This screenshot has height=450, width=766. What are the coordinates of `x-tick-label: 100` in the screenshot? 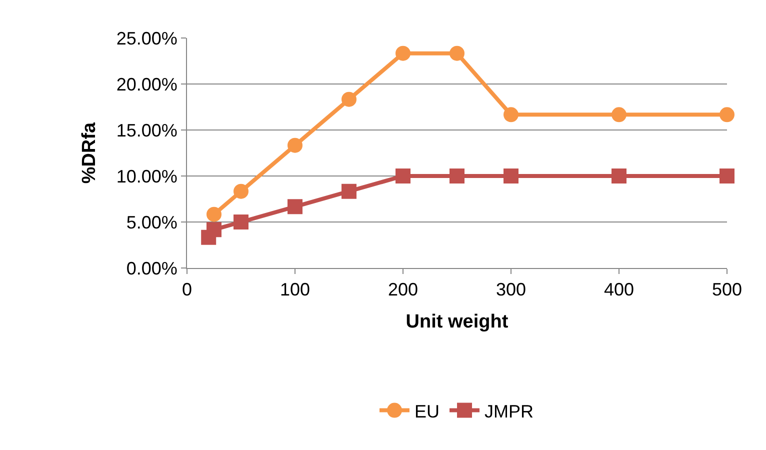 It's located at (295, 290).